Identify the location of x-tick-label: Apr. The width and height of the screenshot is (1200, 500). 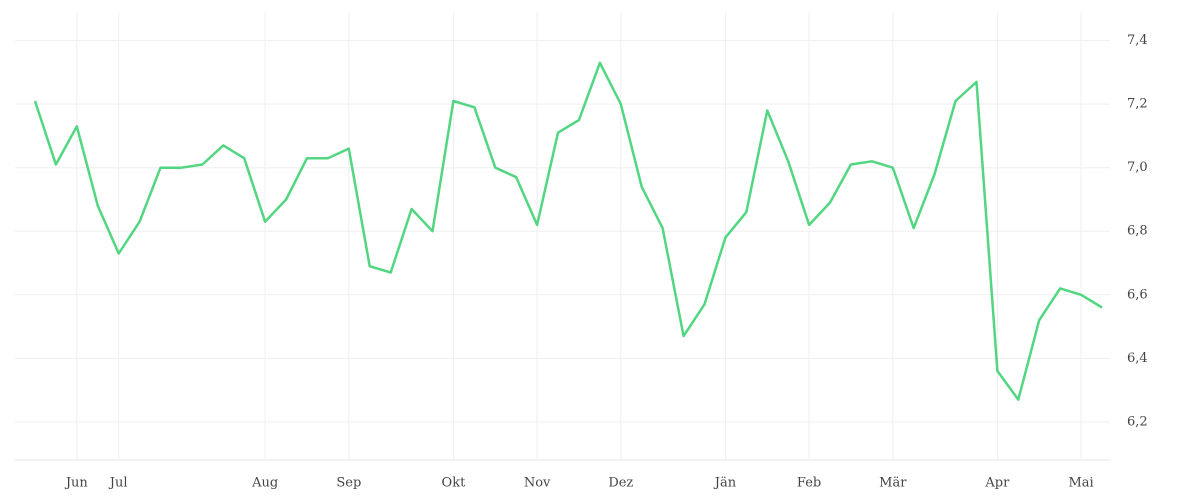
(997, 483).